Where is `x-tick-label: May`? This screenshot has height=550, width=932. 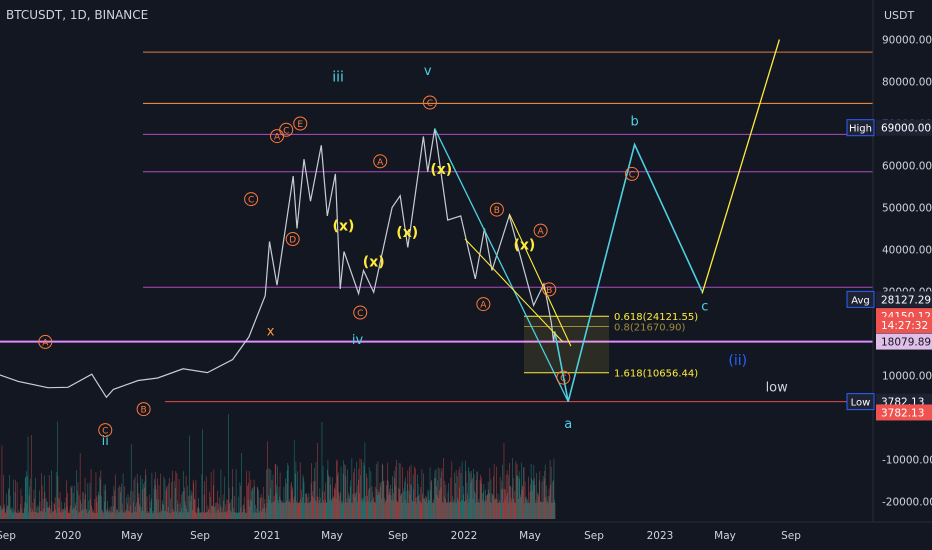 x-tick-label: May is located at coordinates (530, 536).